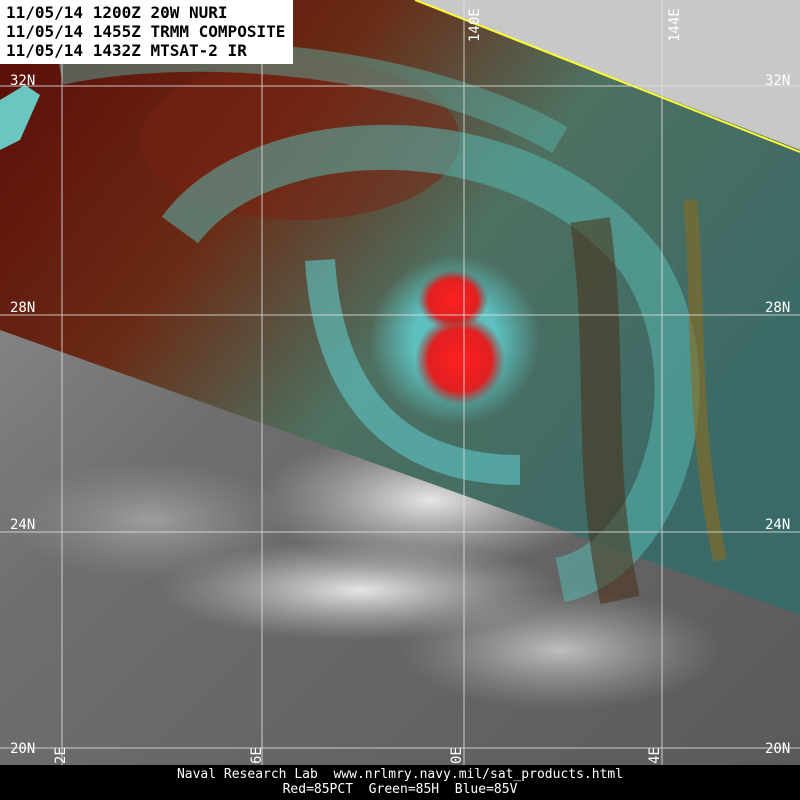  What do you see at coordinates (20, 117) in the screenshot?
I see `land` at bounding box center [20, 117].